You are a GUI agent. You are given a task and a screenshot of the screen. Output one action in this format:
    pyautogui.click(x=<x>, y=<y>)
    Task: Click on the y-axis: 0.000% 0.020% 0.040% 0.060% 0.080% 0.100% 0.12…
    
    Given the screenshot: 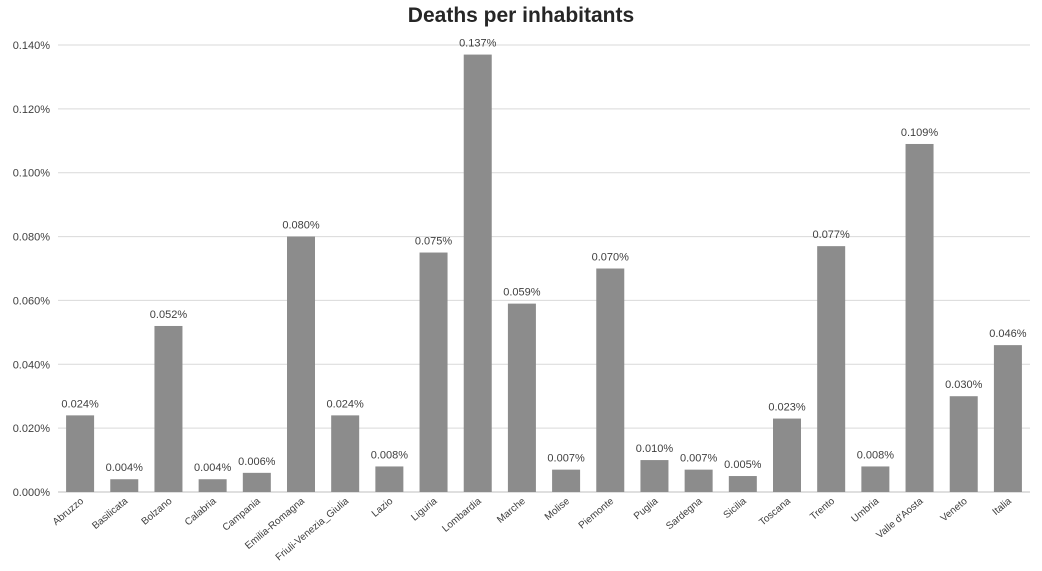 What is the action you would take?
    pyautogui.click(x=32, y=269)
    